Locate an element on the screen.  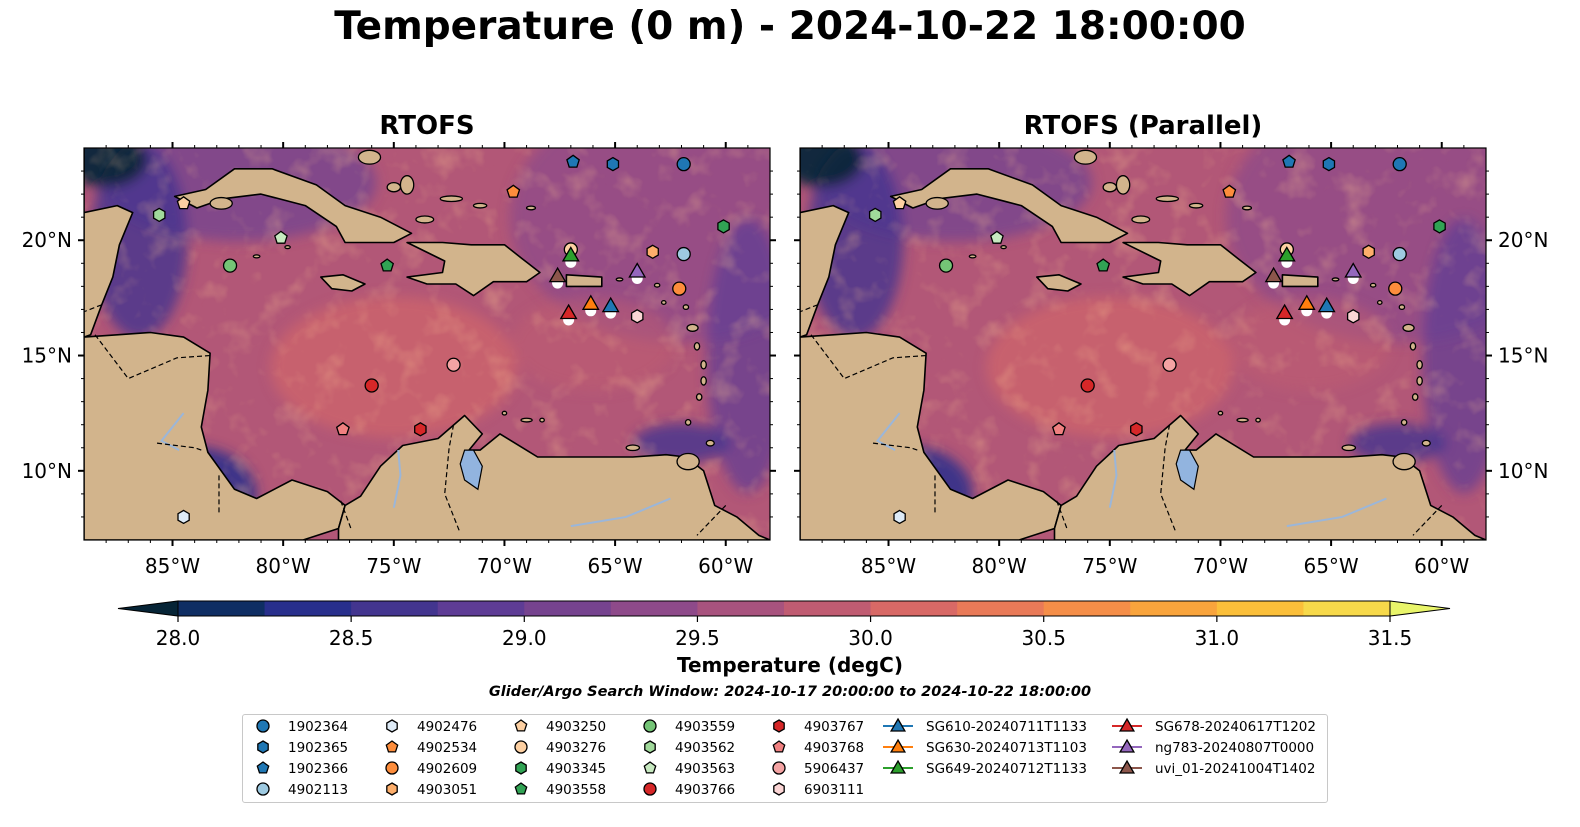
colorbar-extend-high is located at coordinates (1420, 608).